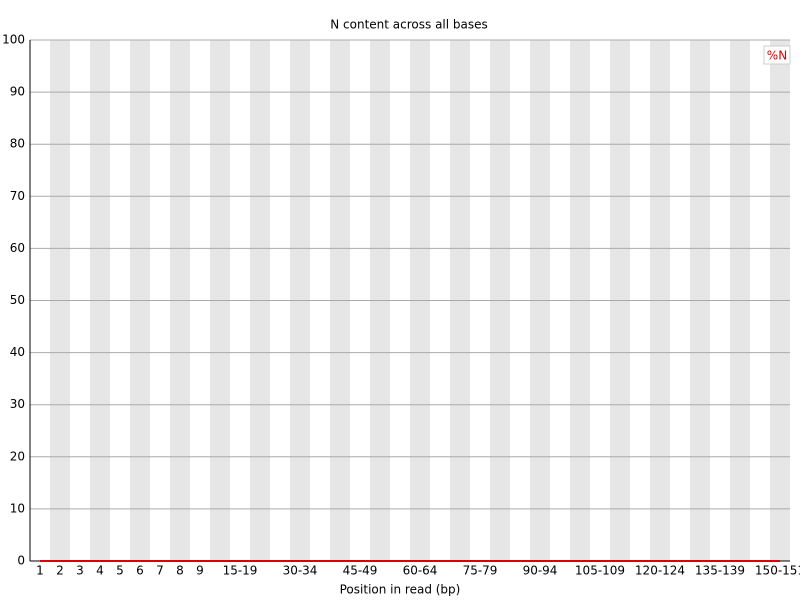 This screenshot has height=600, width=800. I want to click on x-tick-label: 30-34, so click(300, 571).